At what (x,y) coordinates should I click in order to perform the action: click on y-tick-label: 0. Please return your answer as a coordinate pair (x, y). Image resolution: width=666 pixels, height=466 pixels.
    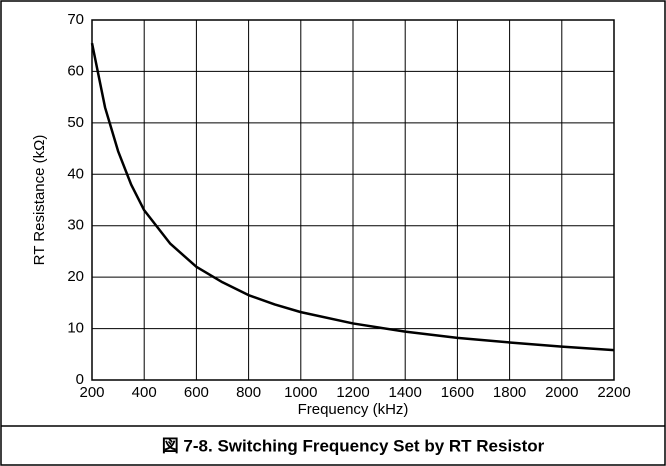
    Looking at the image, I should click on (80, 379).